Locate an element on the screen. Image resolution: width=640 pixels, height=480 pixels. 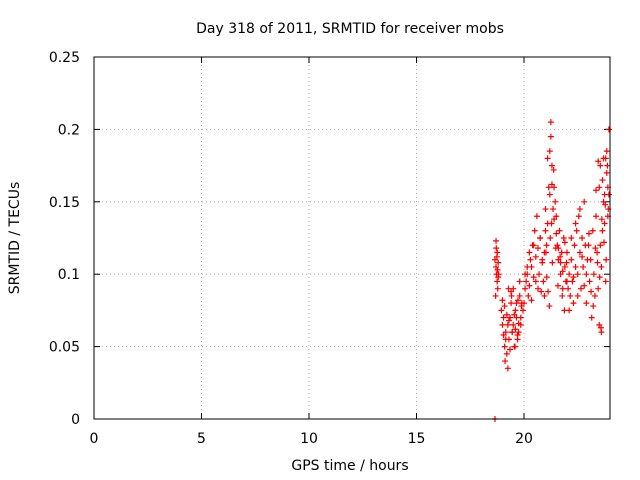
y-tick-label: 0.2 is located at coordinates (69, 130).